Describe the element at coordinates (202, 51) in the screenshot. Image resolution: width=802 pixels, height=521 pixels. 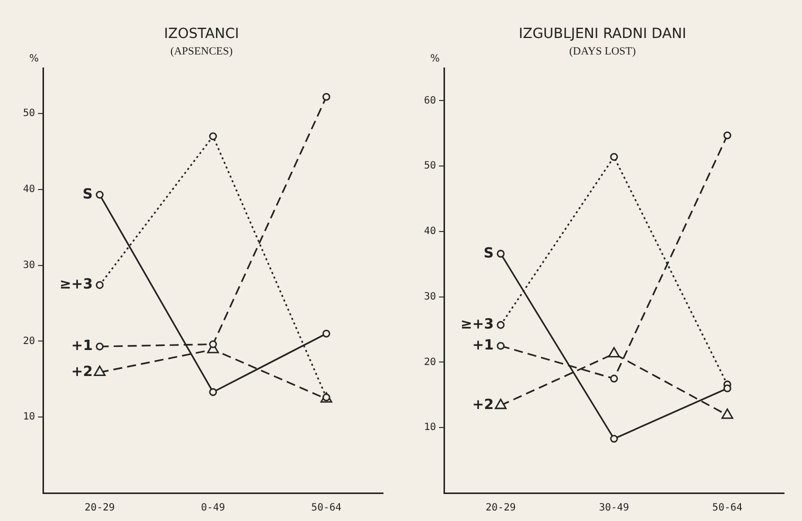
I see `chart-subtitle: (APSENCES)` at that location.